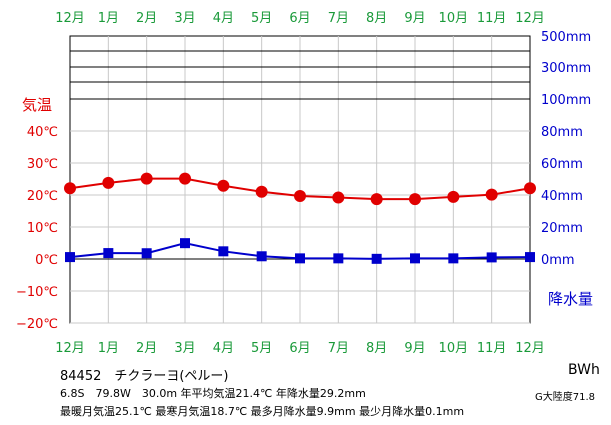 This screenshot has height=425, width=611. I want to click on precipitation-tick: 40mm, so click(562, 196).